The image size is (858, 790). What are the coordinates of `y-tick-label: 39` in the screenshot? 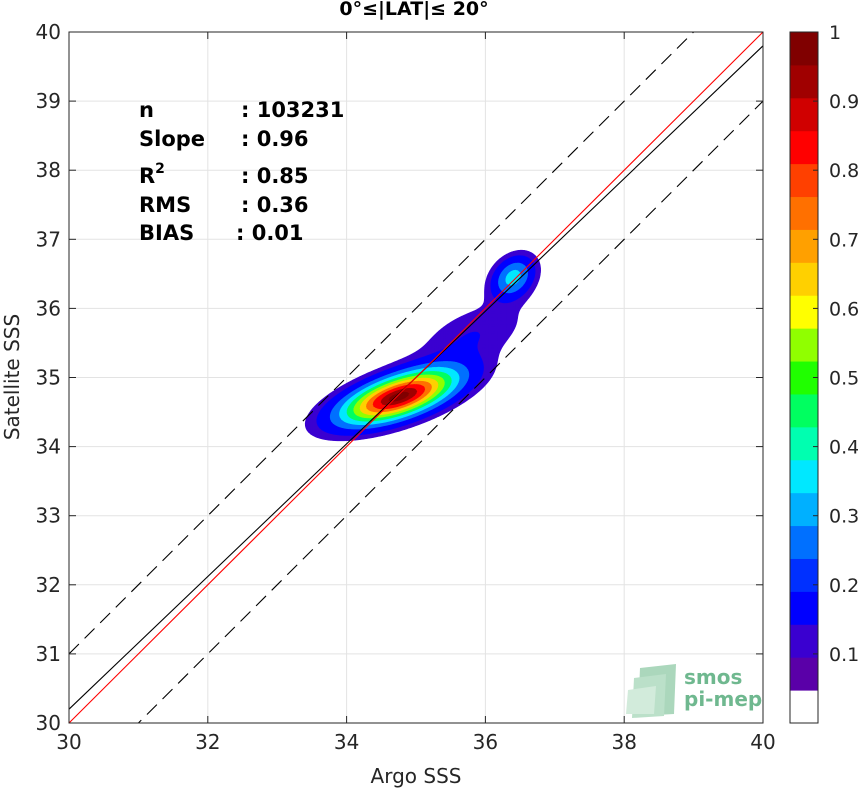 It's located at (48, 101).